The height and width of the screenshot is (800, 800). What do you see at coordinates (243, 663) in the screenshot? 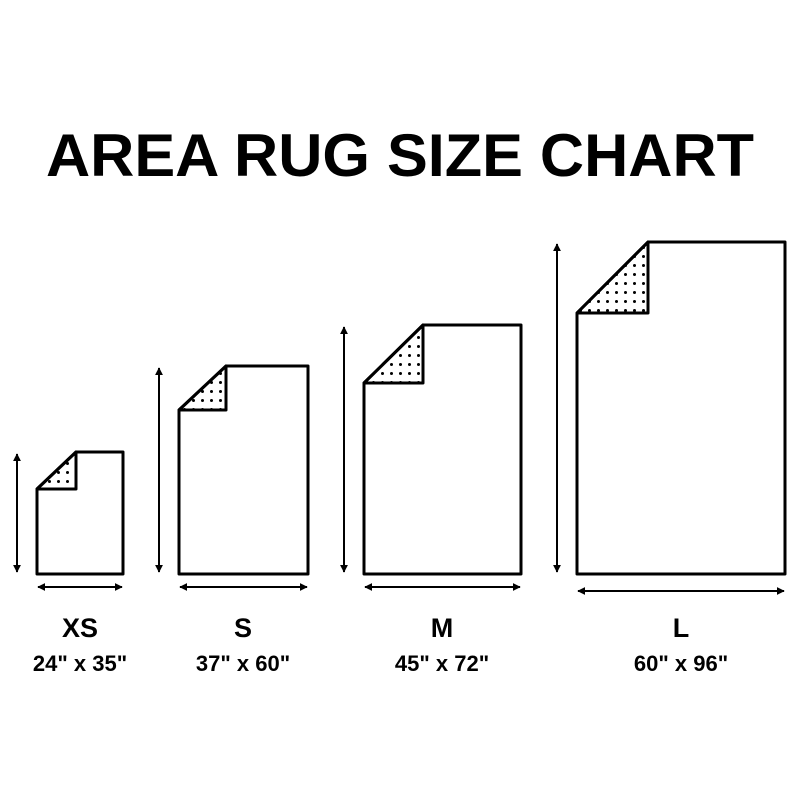
I see `dimensions-label: 37" x 60"` at bounding box center [243, 663].